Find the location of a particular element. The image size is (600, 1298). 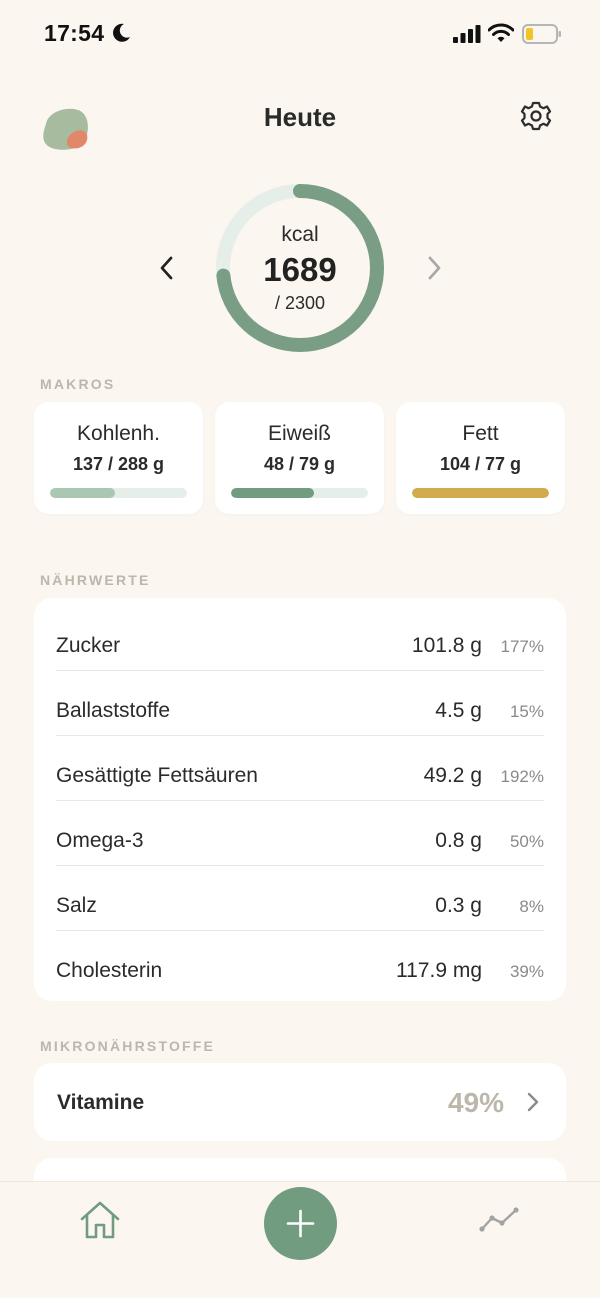

calorie-ring-progress is located at coordinates (300, 268).